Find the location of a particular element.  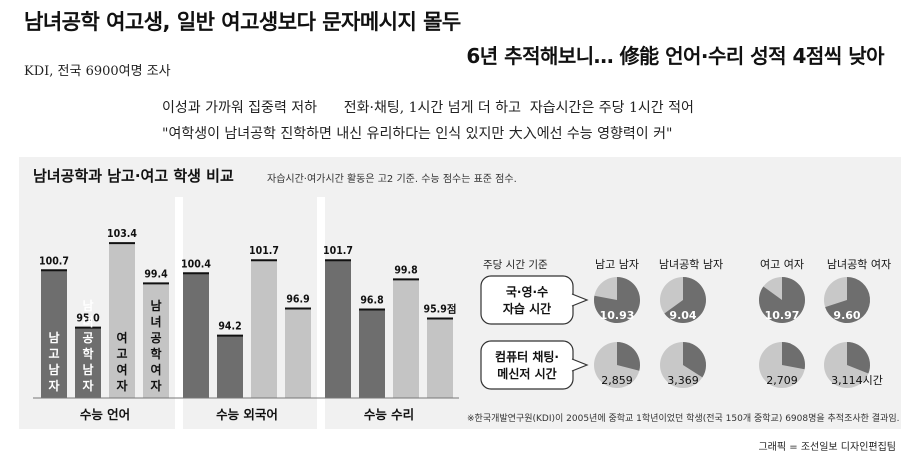

panel-title: 남녀공학과 남고·여고 학생 비교 is located at coordinates (133, 176).